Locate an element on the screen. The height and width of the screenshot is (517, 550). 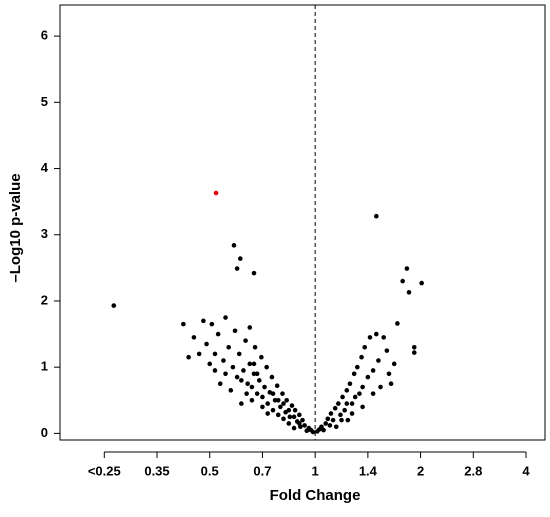
x-tick-label: 4 is located at coordinates (526, 470).